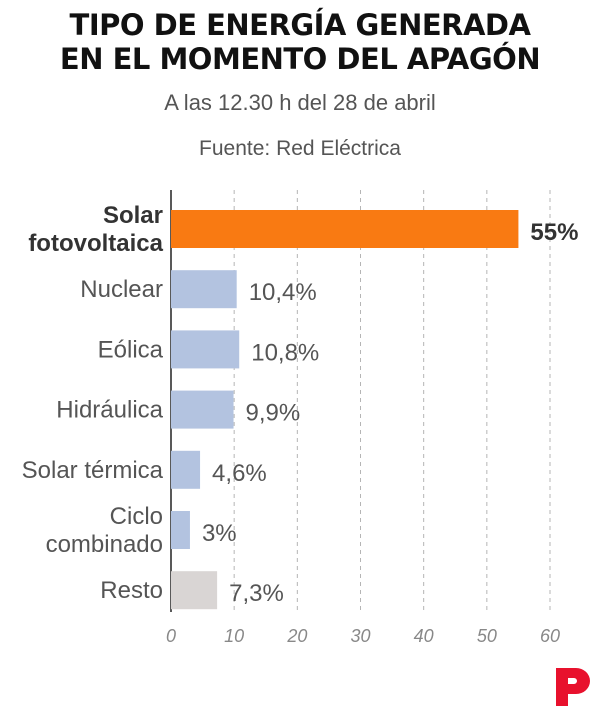 The width and height of the screenshot is (600, 712). What do you see at coordinates (424, 636) in the screenshot?
I see `x-tick-label: 40` at bounding box center [424, 636].